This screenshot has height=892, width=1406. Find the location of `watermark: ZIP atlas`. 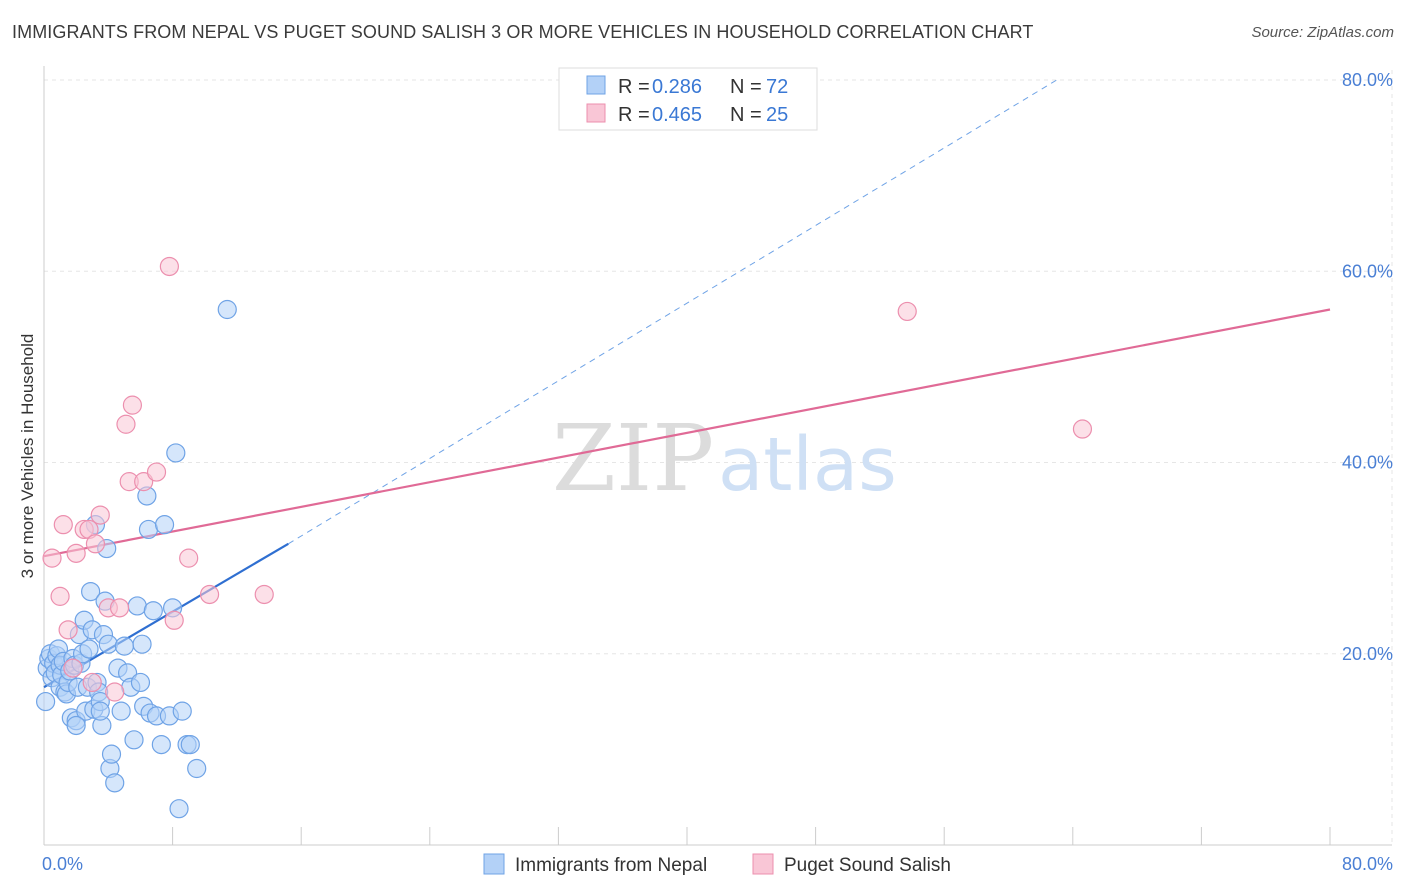

watermark: ZIP atlas is located at coordinates (724, 458).